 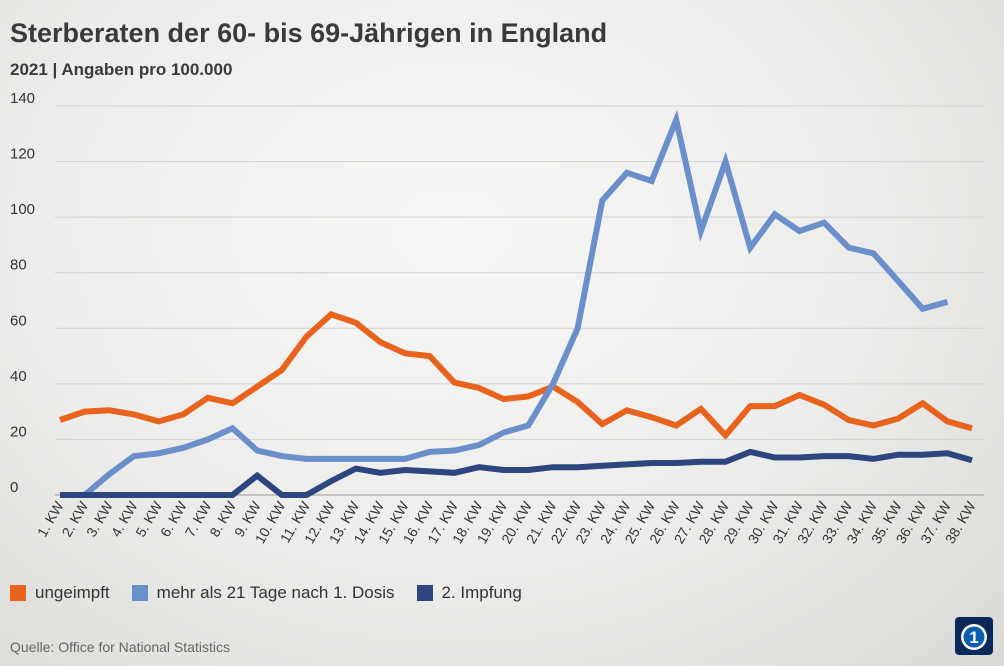 What do you see at coordinates (18, 376) in the screenshot?
I see `y-tick-label: 40` at bounding box center [18, 376].